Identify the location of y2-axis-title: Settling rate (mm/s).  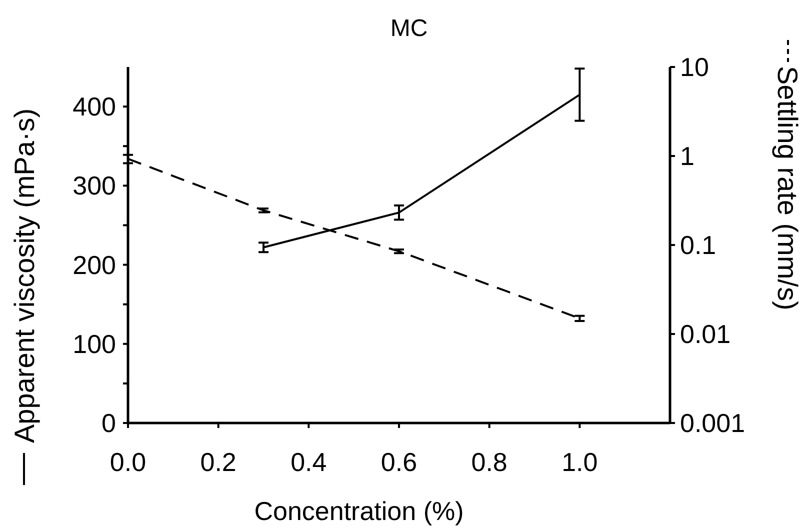
(787, 188).